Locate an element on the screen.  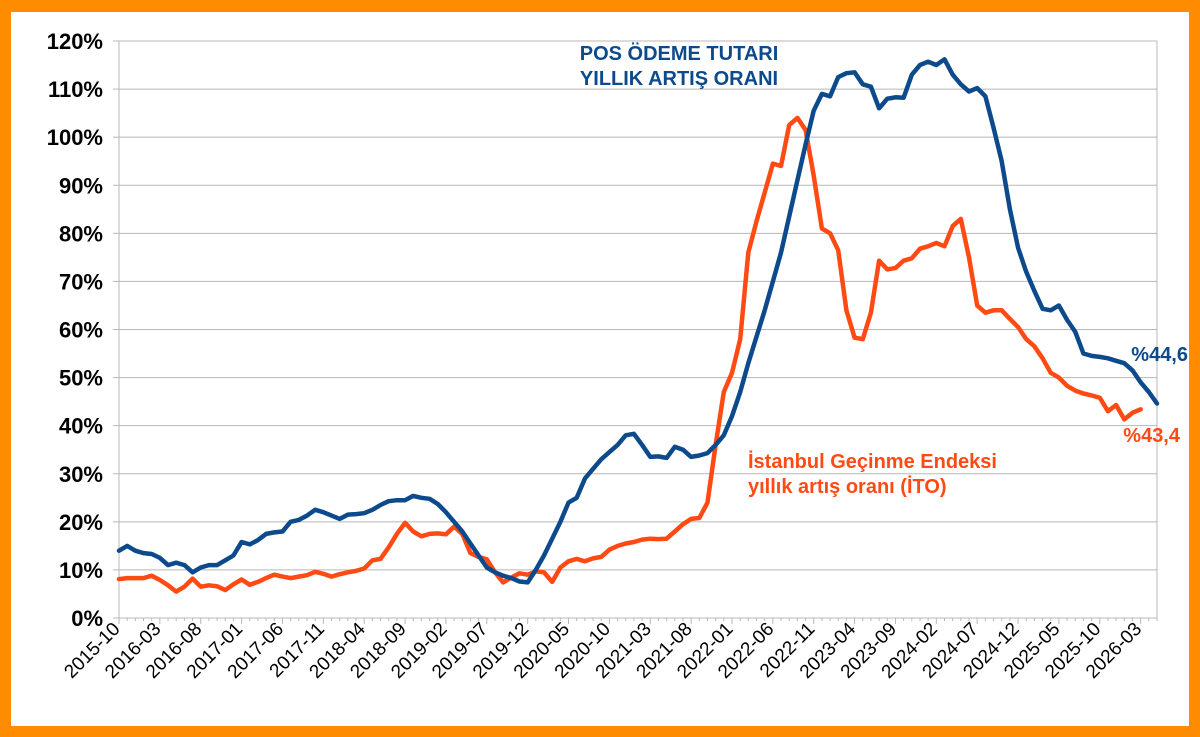
ito-end-value-label: %43,4 is located at coordinates (1152, 436).